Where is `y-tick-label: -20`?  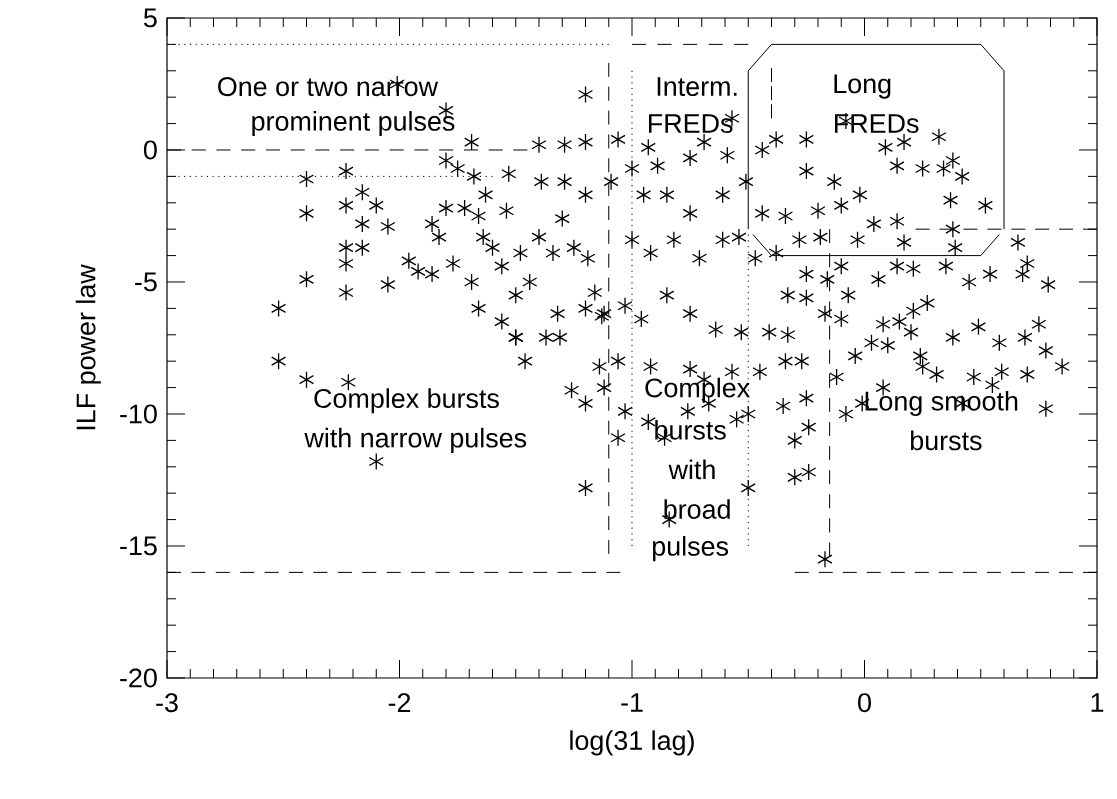 y-tick-label: -20 is located at coordinates (138, 678).